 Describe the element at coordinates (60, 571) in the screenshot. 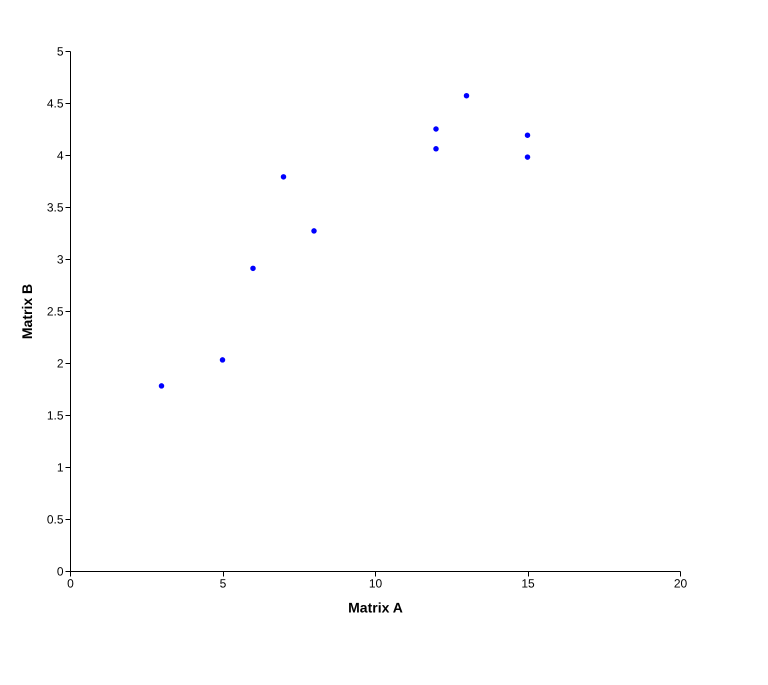

I see `y-tick-label: 0` at that location.